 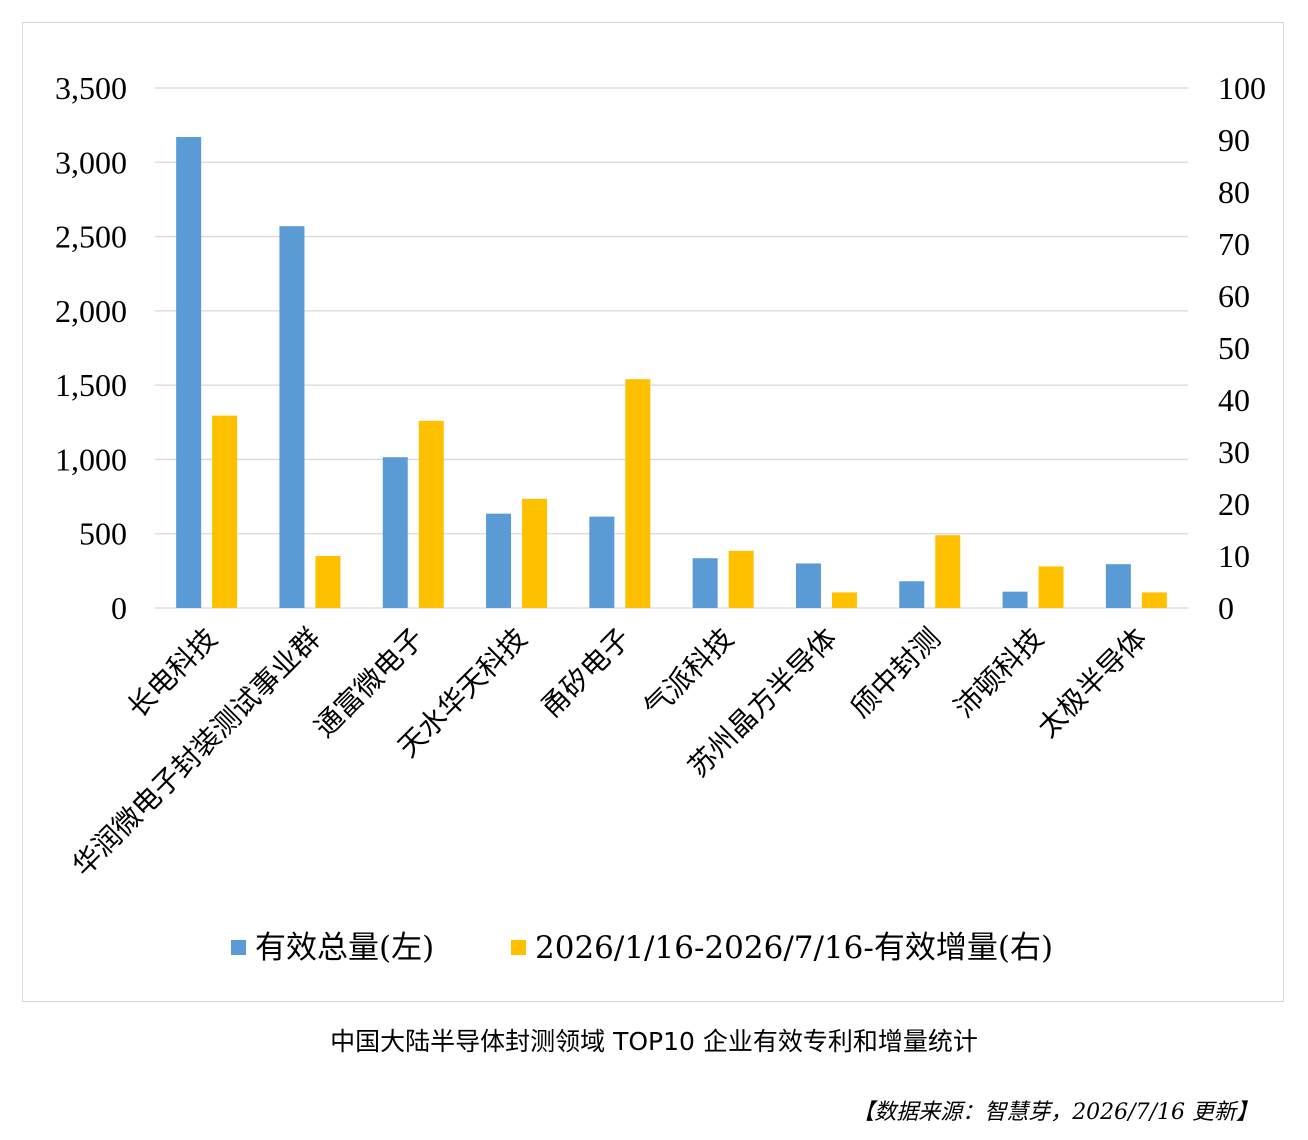 What do you see at coordinates (91, 385) in the screenshot?
I see `left-tick-label: 1,500` at bounding box center [91, 385].